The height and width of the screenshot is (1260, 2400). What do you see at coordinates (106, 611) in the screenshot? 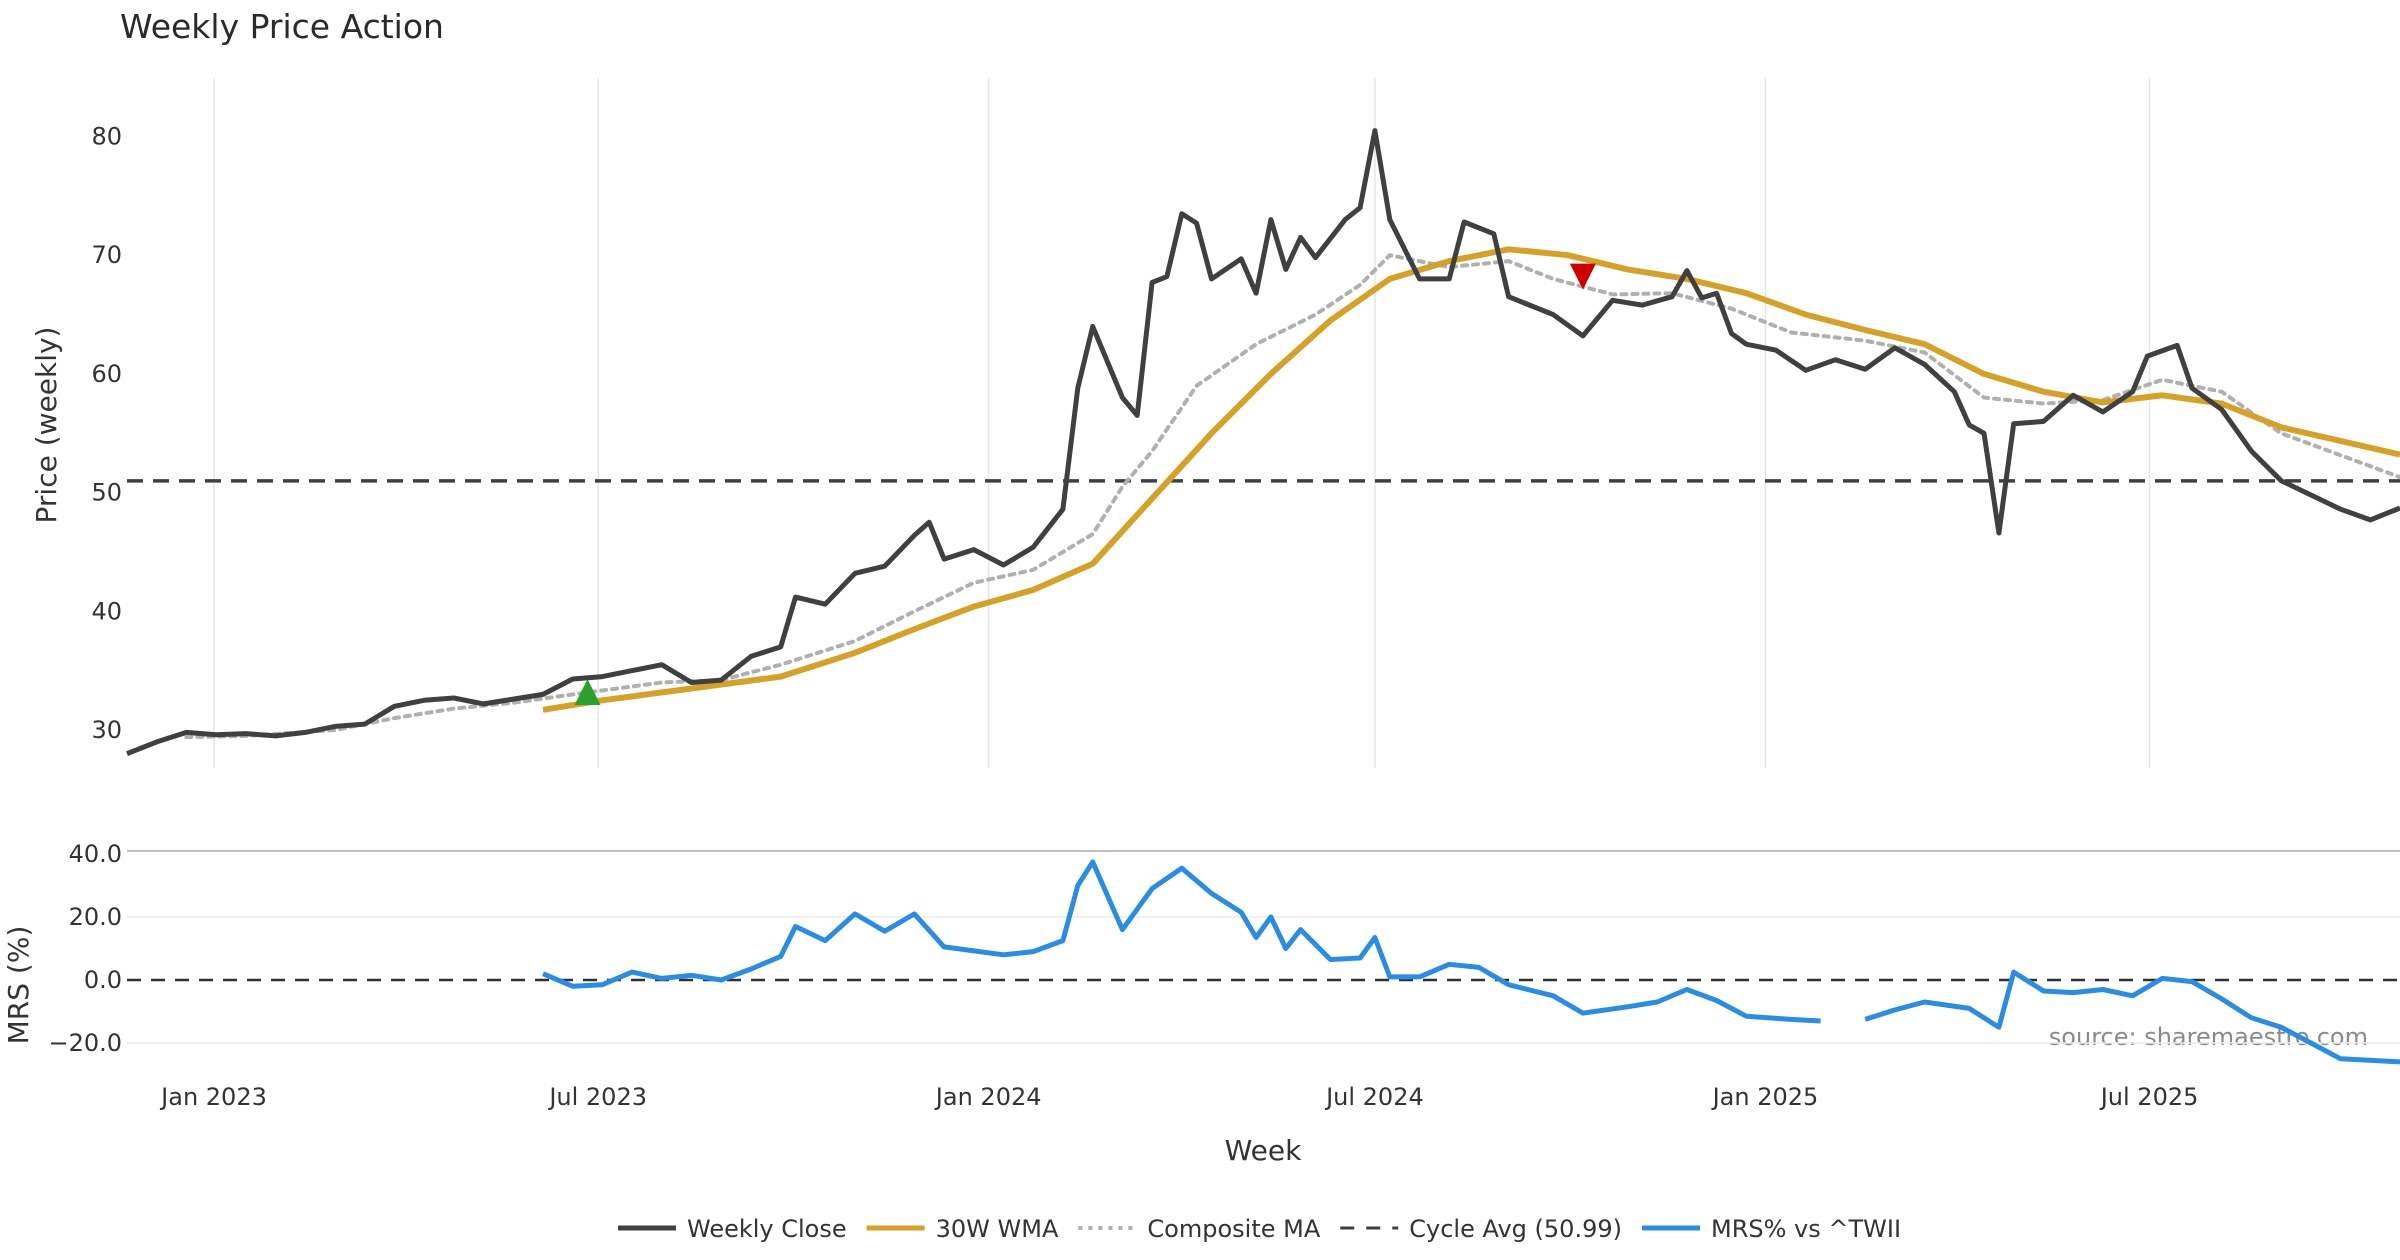
I see `price-y-tick-label: 40` at bounding box center [106, 611].